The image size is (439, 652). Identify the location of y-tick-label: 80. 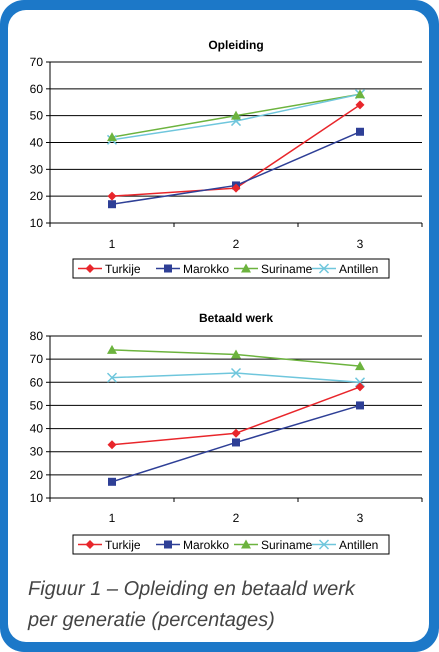
(37, 336).